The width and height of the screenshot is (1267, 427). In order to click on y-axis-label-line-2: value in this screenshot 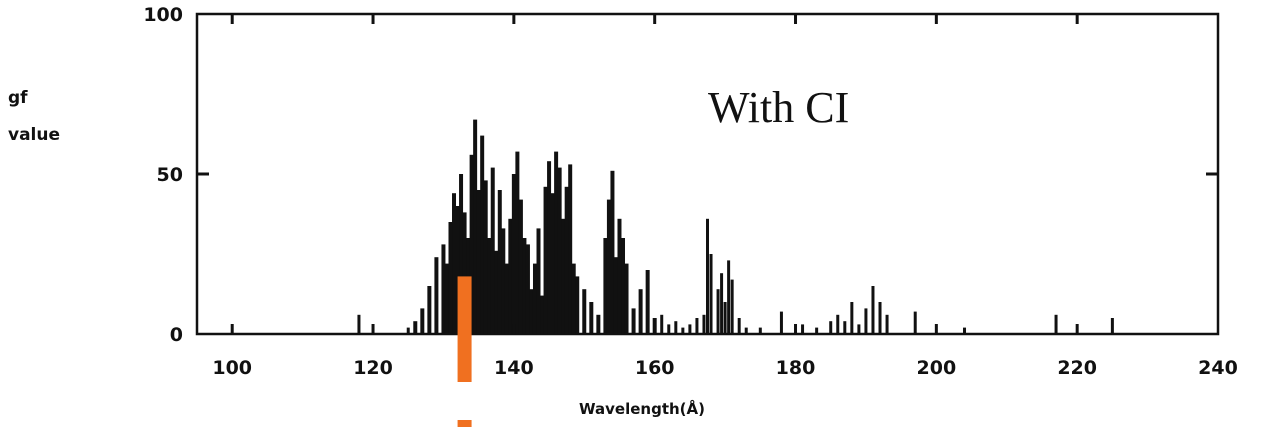, I will do `click(34, 135)`.